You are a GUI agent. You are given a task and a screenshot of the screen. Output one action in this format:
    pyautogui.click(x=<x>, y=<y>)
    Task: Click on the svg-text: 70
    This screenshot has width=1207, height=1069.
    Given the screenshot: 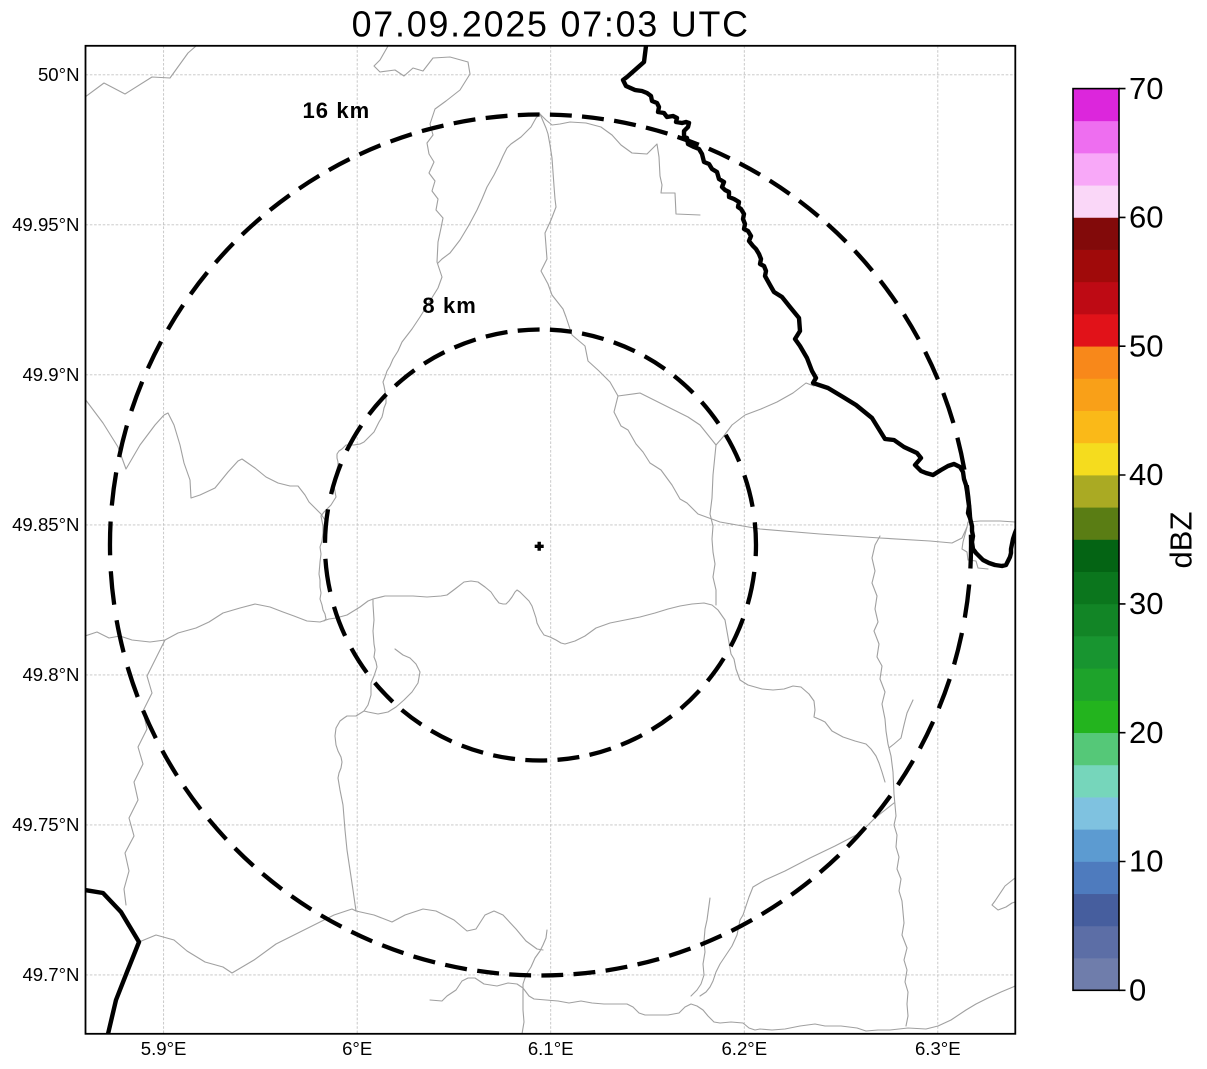 What is the action you would take?
    pyautogui.click(x=1146, y=88)
    